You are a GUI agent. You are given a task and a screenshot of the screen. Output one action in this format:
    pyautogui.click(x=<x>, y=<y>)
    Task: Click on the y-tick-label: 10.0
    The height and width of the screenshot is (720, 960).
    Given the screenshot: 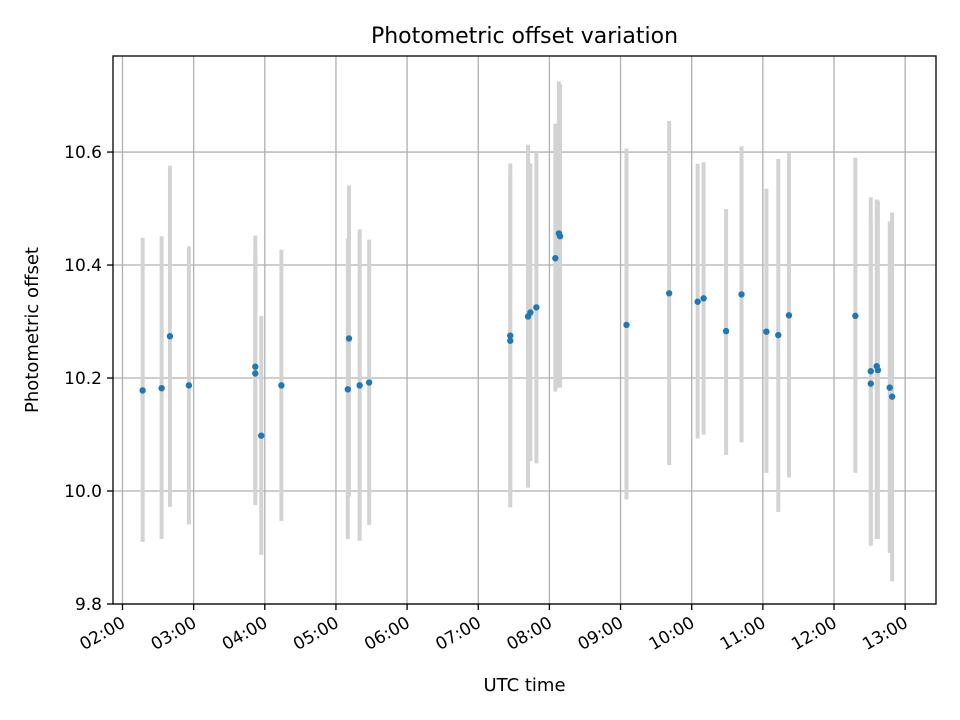 What is the action you would take?
    pyautogui.click(x=83, y=492)
    